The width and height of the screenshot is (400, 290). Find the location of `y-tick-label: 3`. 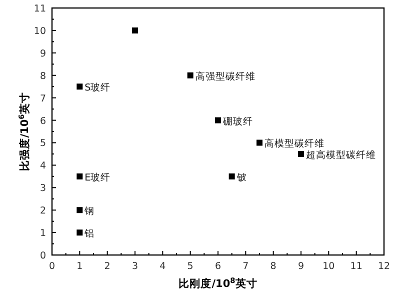

y-tick-label: 3 is located at coordinates (43, 188).